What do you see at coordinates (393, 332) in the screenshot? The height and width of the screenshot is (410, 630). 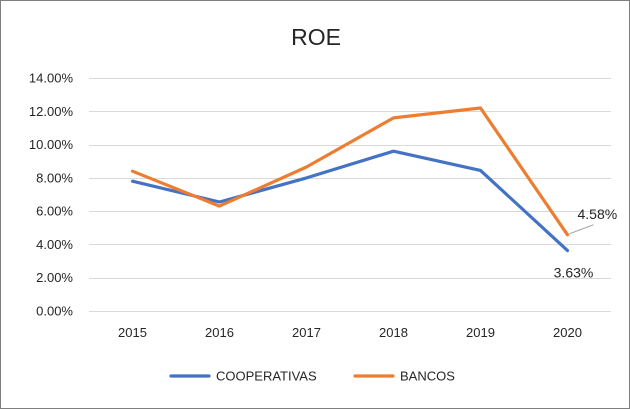 I see `x-tick-label: 2018` at bounding box center [393, 332].